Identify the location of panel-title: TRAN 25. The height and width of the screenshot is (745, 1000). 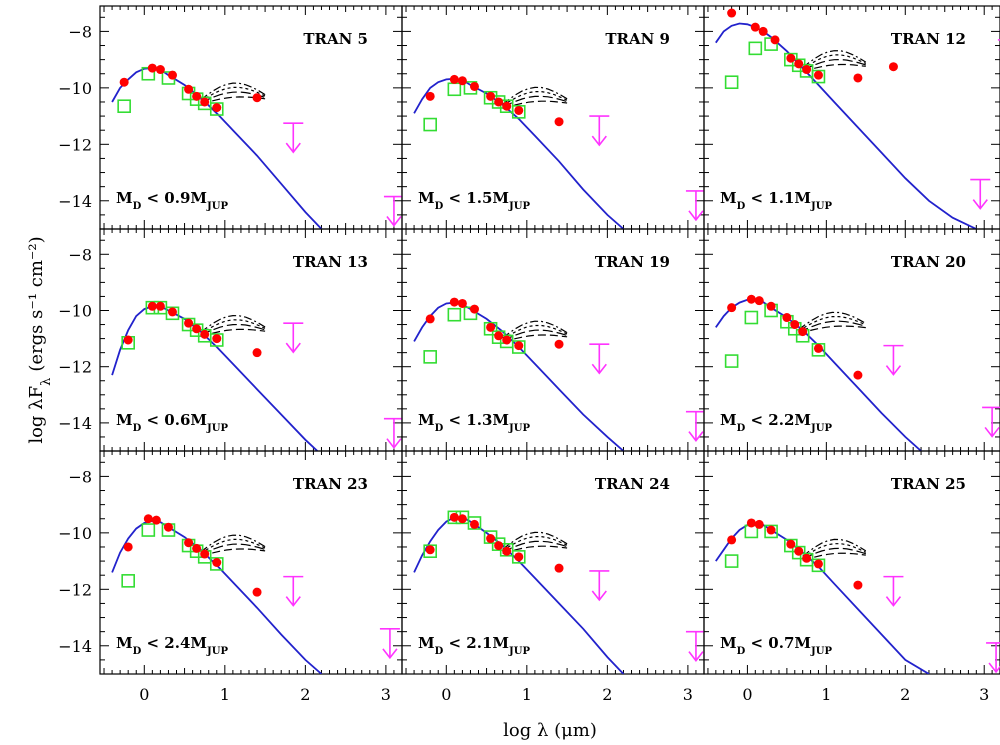
(928, 484).